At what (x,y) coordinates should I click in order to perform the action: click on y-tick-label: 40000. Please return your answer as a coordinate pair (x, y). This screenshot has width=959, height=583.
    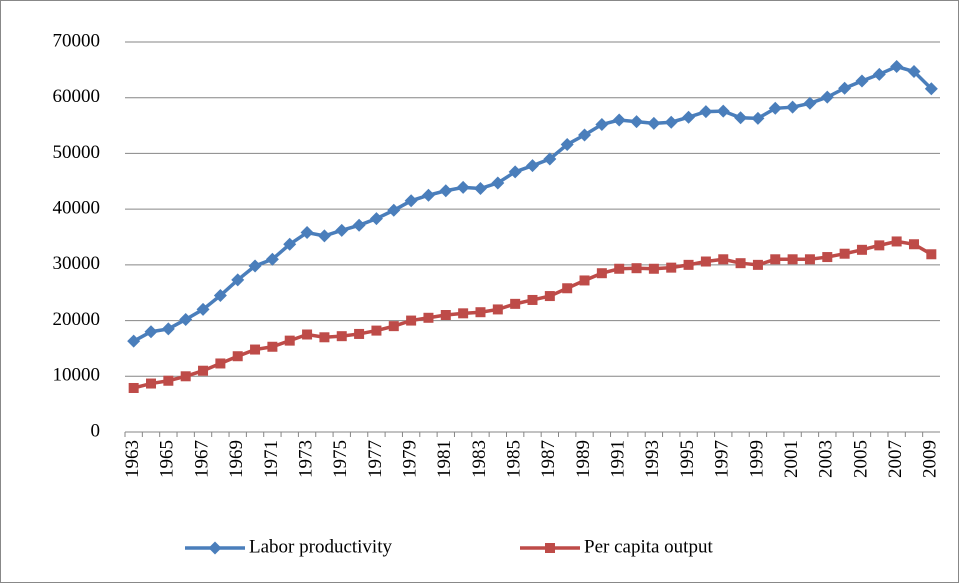
    Looking at the image, I should click on (77, 208).